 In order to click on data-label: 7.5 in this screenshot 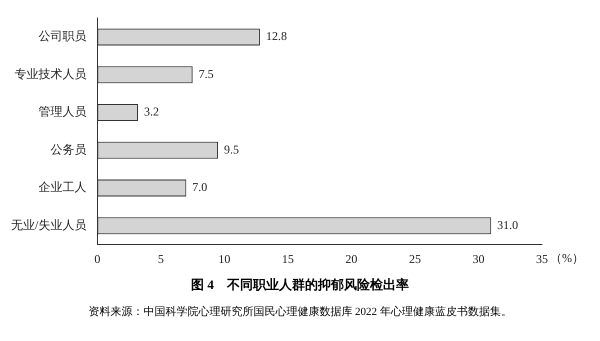, I will do `click(206, 73)`.